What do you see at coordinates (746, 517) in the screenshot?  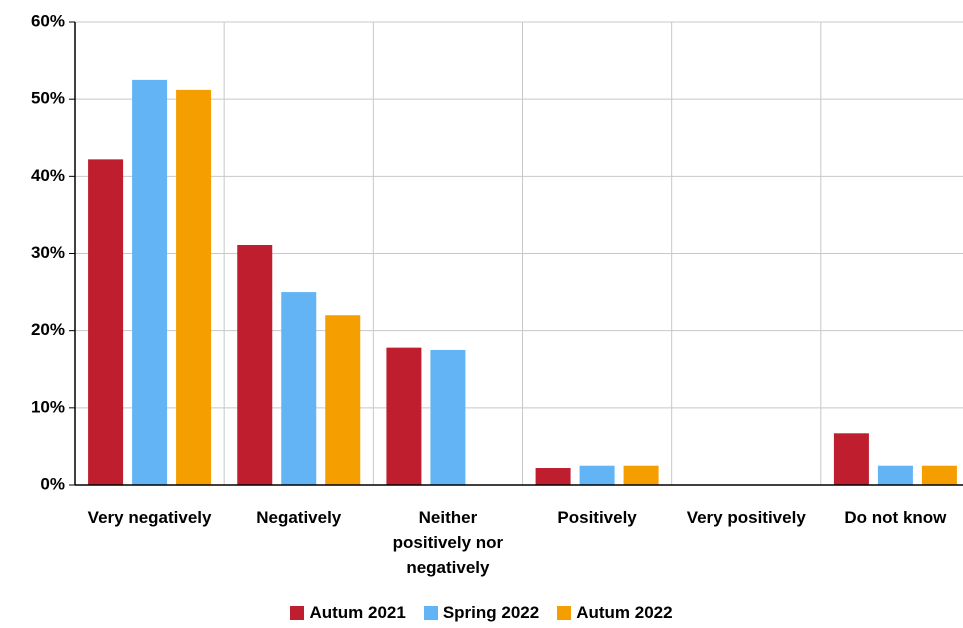 I see `x-tick-label: Very positively` at bounding box center [746, 517].